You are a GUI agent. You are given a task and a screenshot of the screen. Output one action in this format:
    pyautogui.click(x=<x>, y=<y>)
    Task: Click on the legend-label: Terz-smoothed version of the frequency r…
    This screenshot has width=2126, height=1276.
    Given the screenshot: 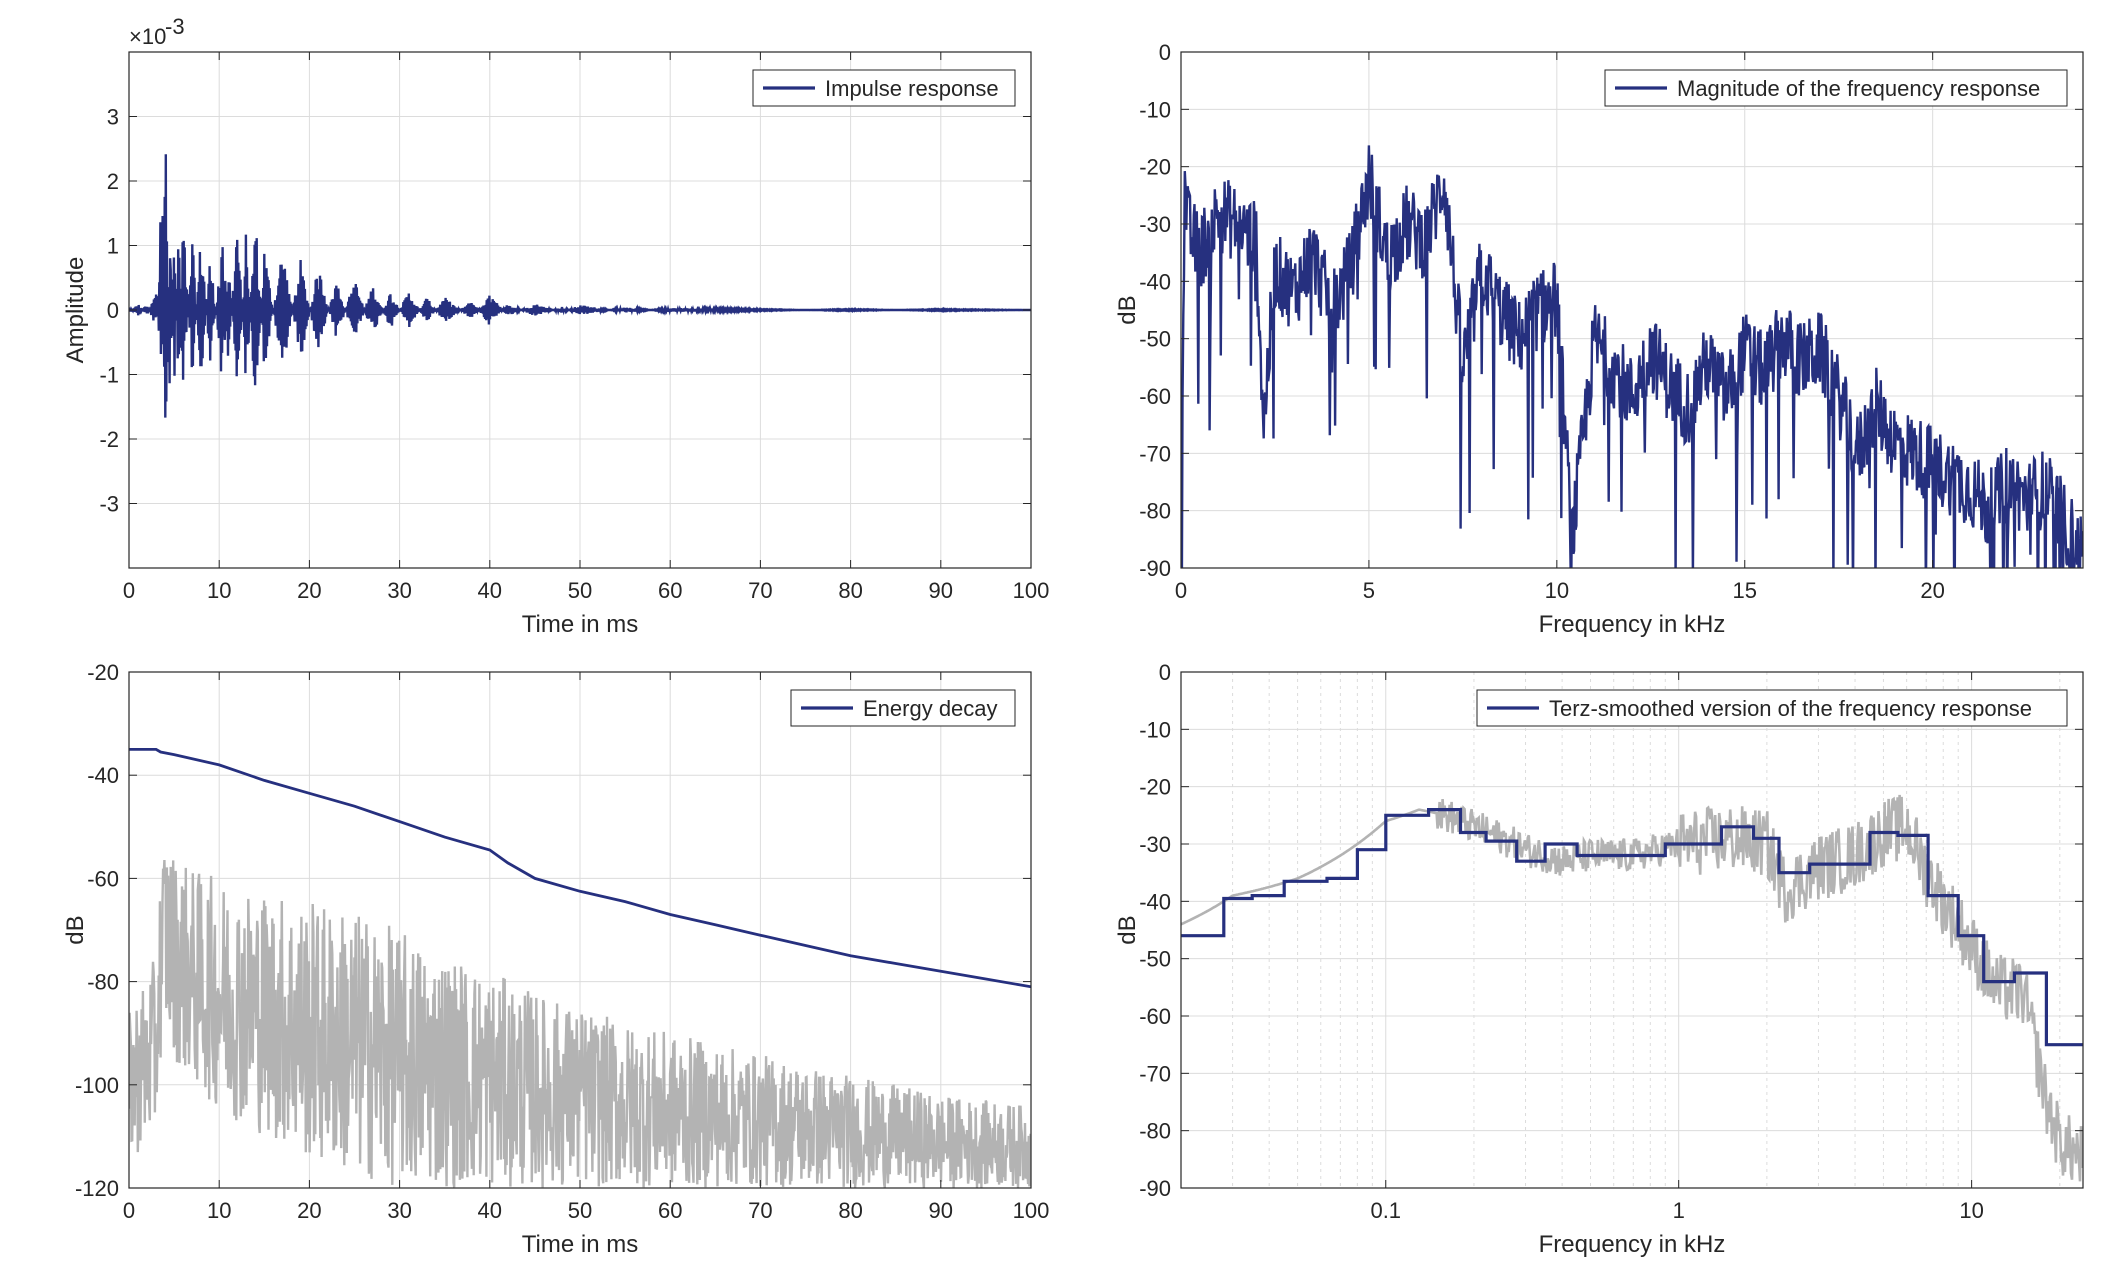 What is the action you would take?
    pyautogui.click(x=1790, y=708)
    